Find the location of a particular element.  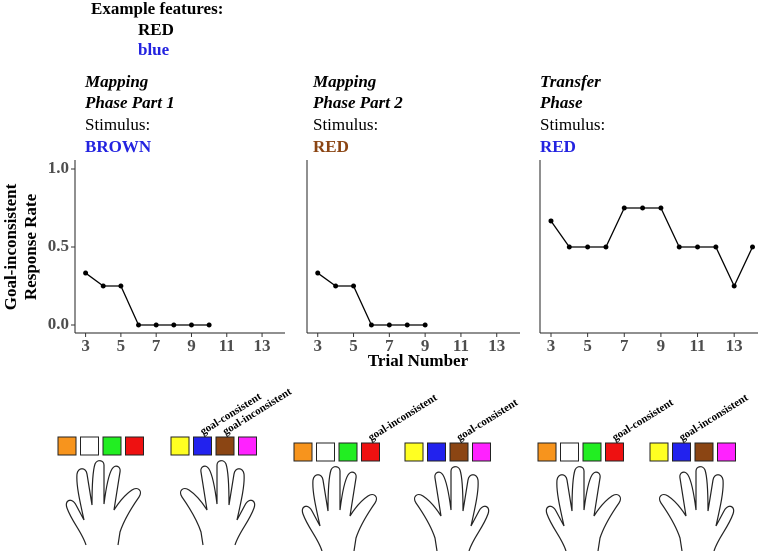

y-axis-label: Goal-inconsistent is located at coordinates (10, 246).